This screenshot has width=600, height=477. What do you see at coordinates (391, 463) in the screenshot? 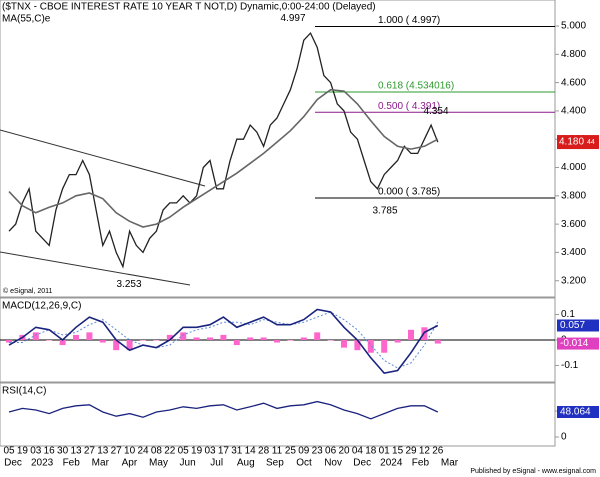
I see `x-month-label: 2024` at bounding box center [391, 463].